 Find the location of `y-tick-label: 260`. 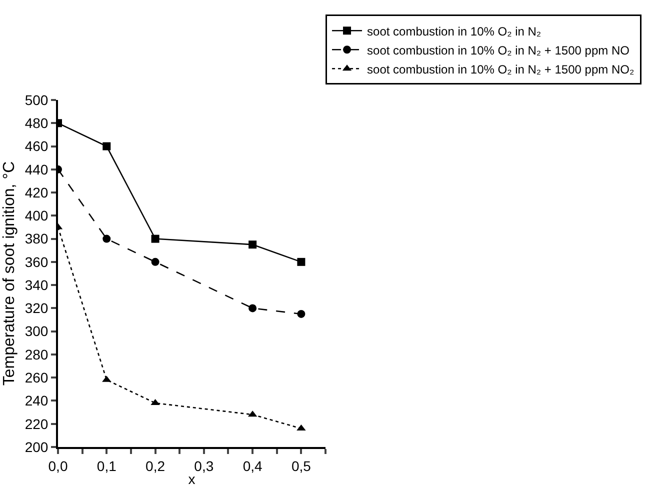

y-tick-label: 260 is located at coordinates (36, 378).